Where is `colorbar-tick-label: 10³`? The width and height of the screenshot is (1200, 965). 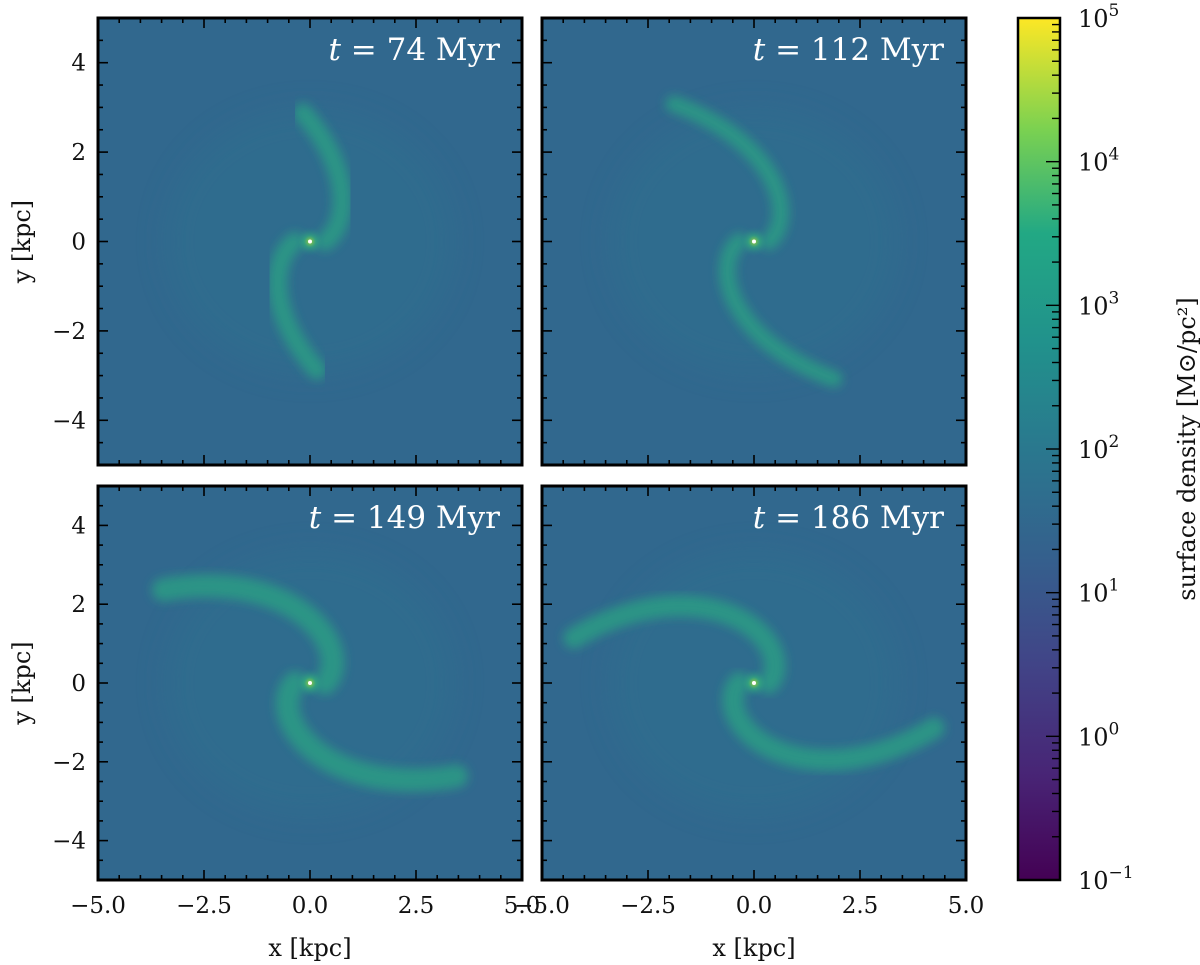 colorbar-tick-label: 10³ is located at coordinates (1098, 304).